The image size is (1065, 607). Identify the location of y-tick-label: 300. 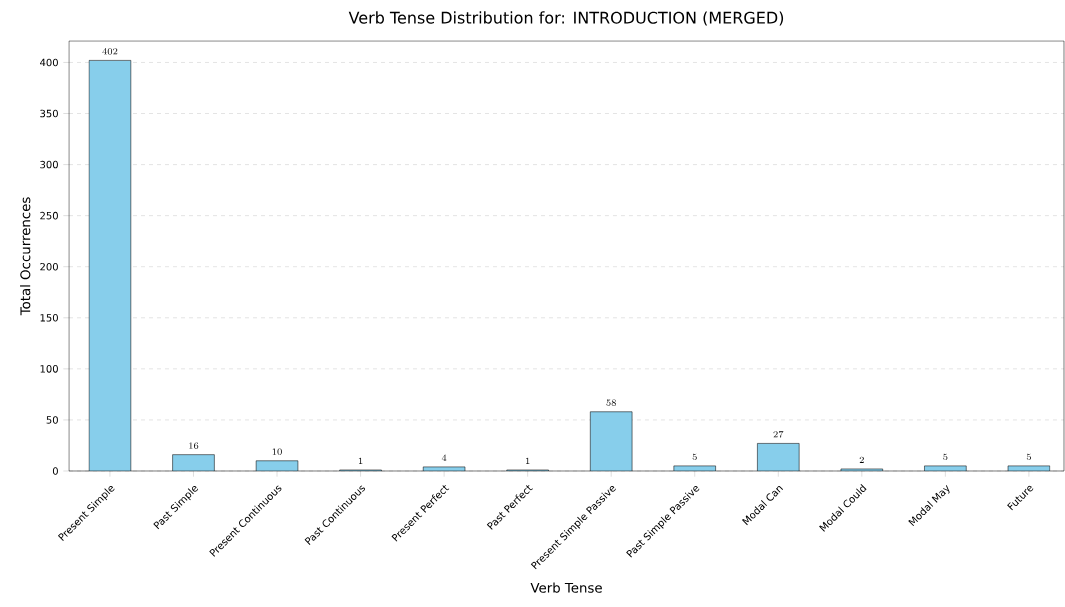
(49, 164).